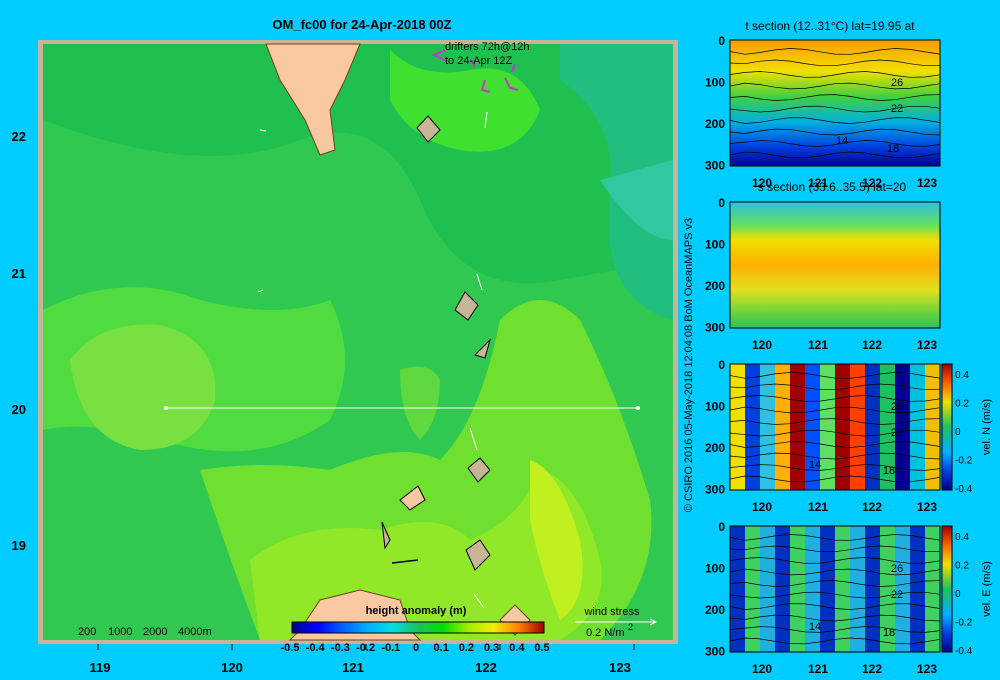  Describe the element at coordinates (19, 136) in the screenshot. I see `map-ytick-22: 22` at that location.